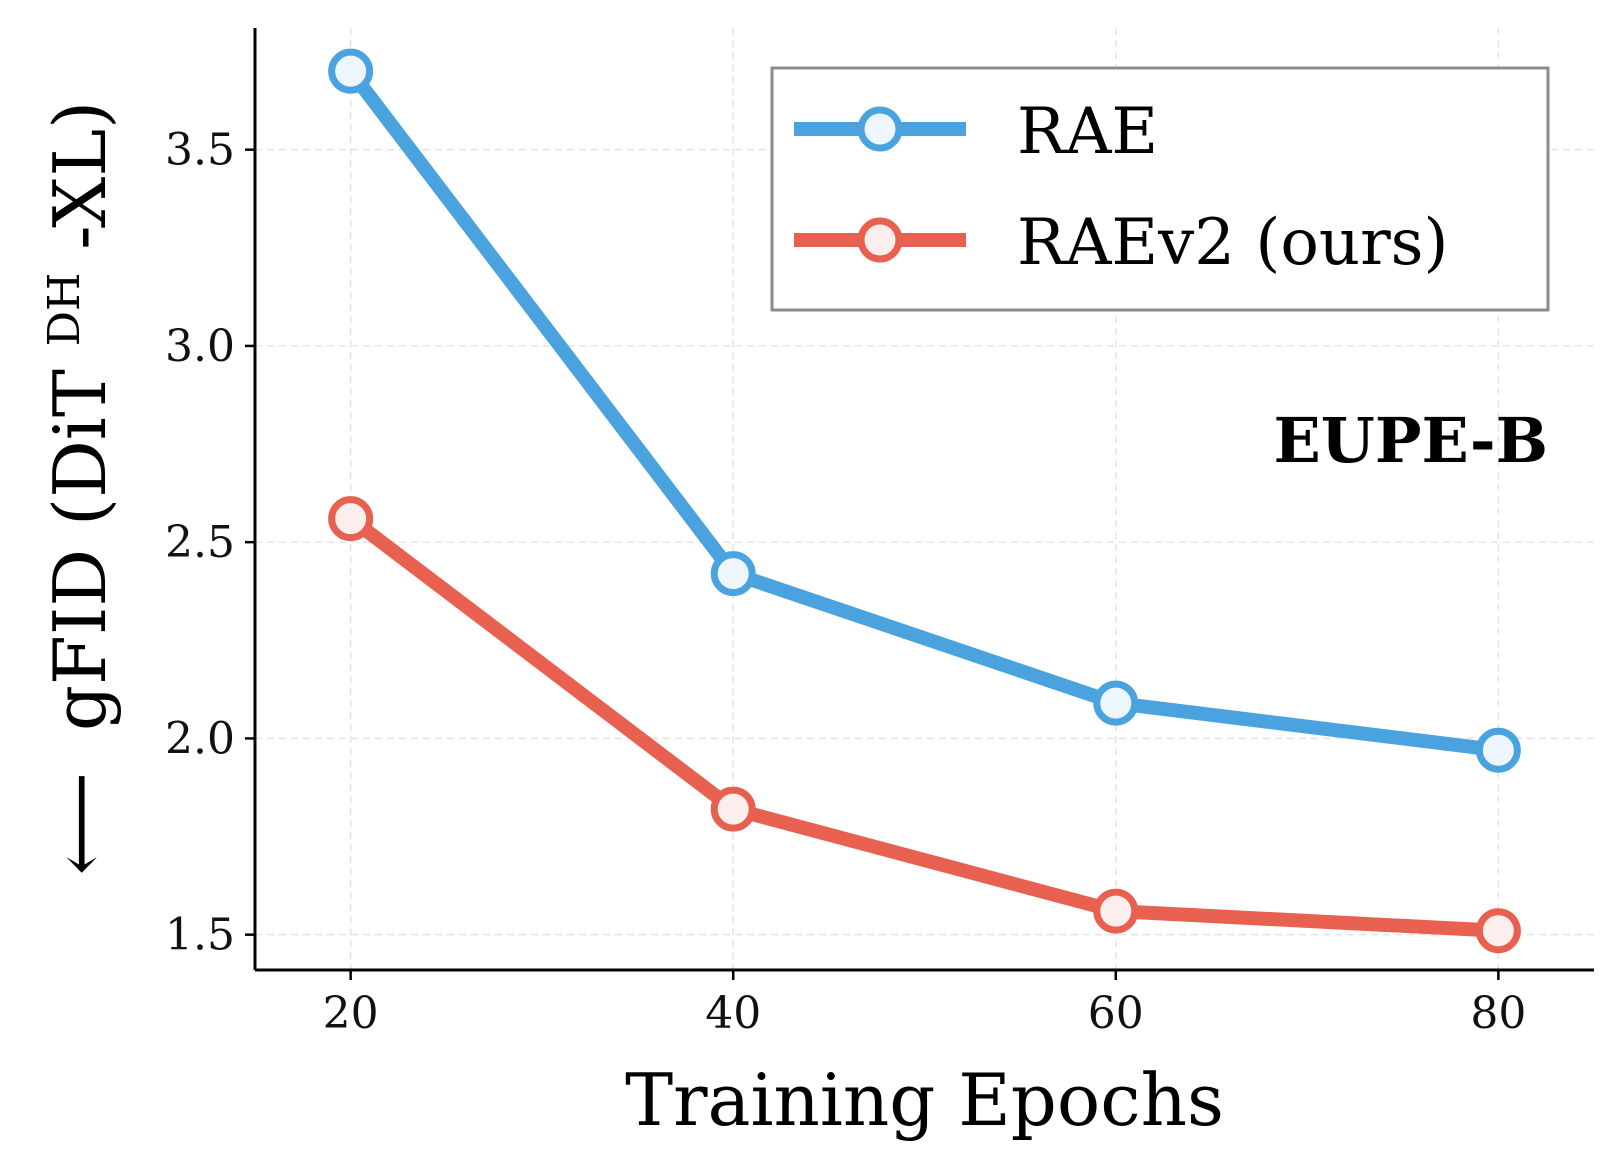 This screenshot has width=1614, height=1169. I want to click on y-axis-label-suffix: -XL), so click(80, 175).